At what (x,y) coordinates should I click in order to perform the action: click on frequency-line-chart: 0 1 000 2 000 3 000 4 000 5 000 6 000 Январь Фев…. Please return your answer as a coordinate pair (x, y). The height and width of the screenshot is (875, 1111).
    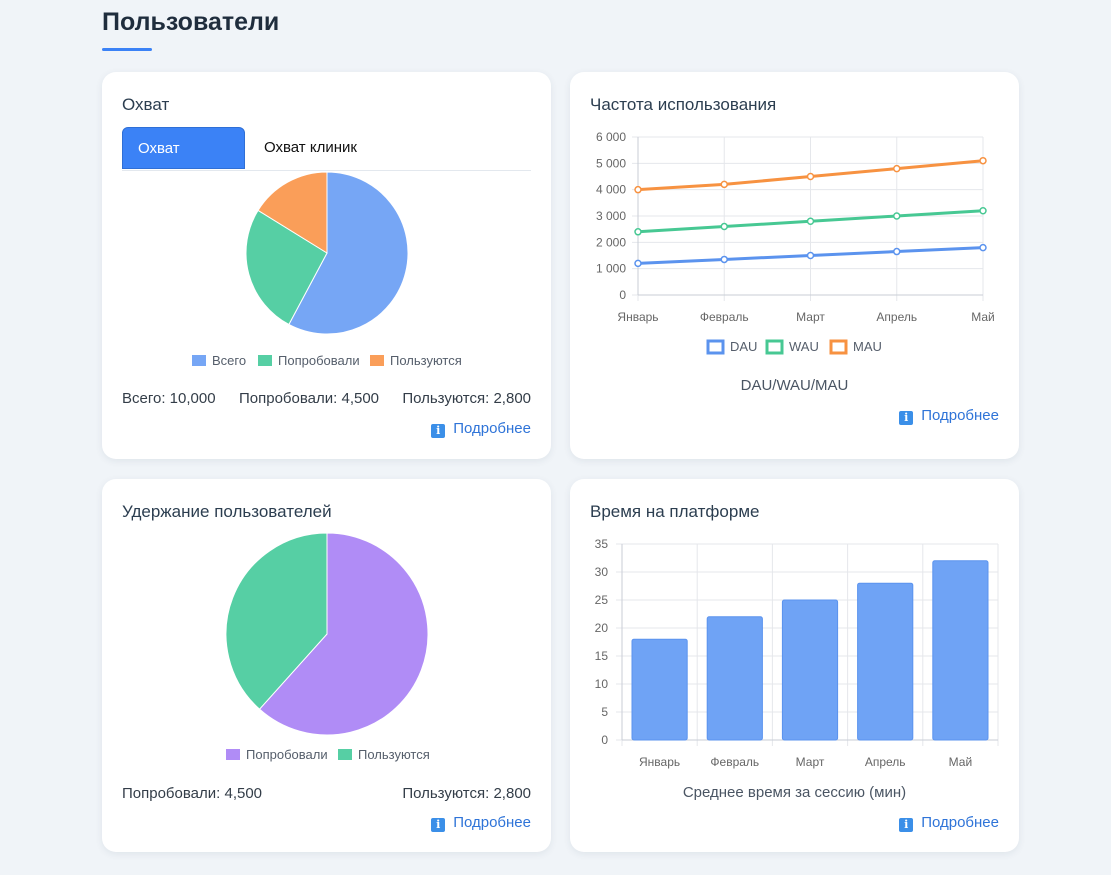
    Looking at the image, I should click on (795, 242).